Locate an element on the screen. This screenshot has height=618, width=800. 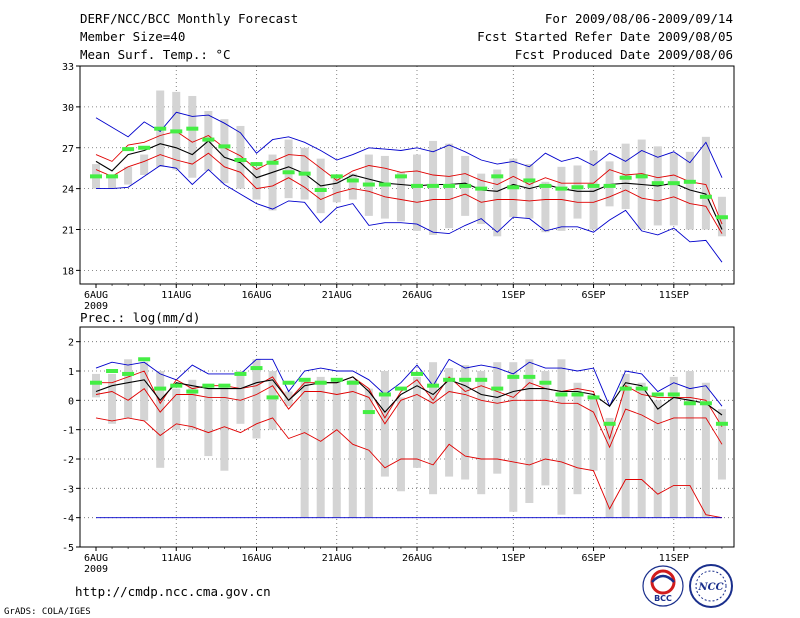
precip-p10-line is located at coordinates (409, 417).